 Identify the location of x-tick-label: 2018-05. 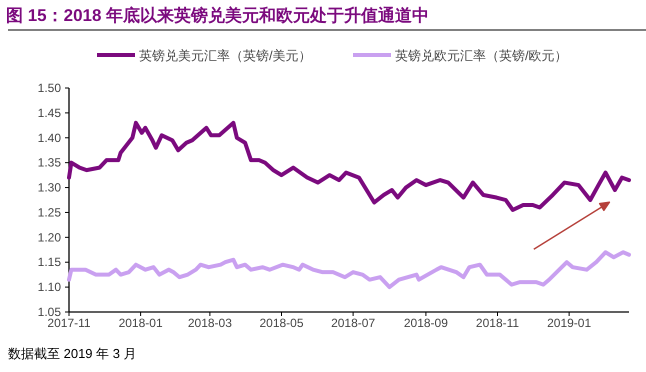
(281, 323).